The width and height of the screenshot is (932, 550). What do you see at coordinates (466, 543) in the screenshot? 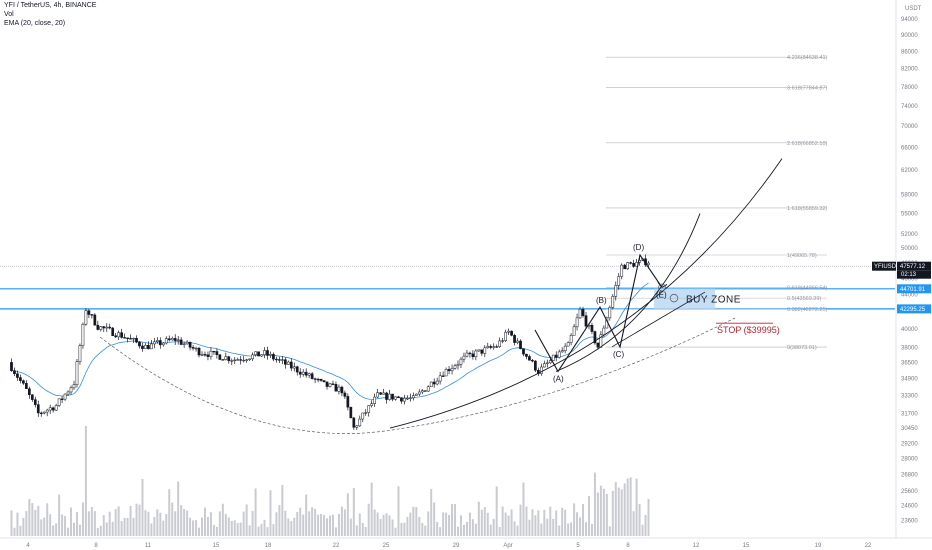
I see `time-axis: 4 8 11 15 18 22 25 29 Apr 5 8 12 15 19 22` at bounding box center [466, 543].